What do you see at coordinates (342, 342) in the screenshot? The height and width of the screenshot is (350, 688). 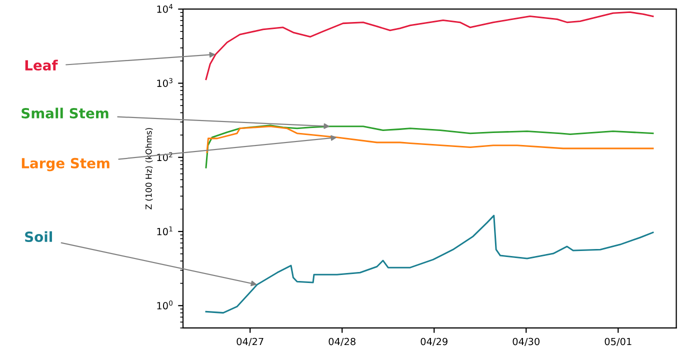 I see `x-tick-label: 04/28` at bounding box center [342, 342].